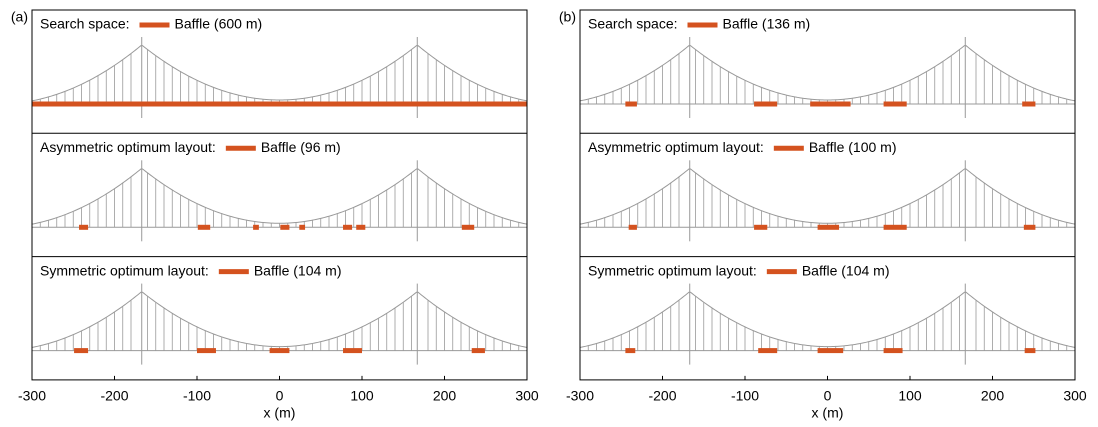 The image size is (1098, 427). Describe the element at coordinates (301, 147) in the screenshot. I see `legend-label: Baffle (96 m)` at that location.